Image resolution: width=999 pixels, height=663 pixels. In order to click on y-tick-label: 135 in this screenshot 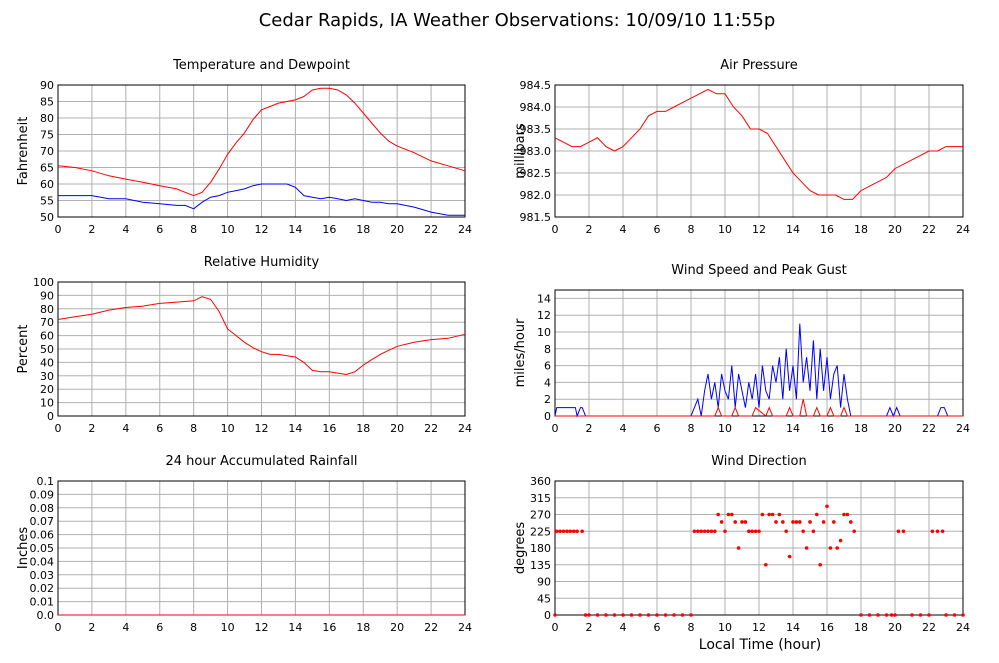, I will do `click(540, 565)`.